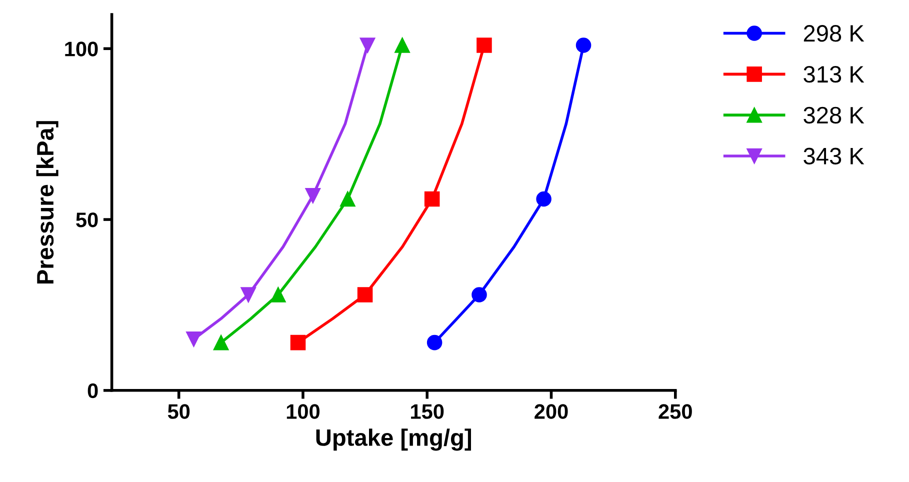 This screenshot has width=909, height=482. I want to click on y-tick-label: 0, so click(93, 390).